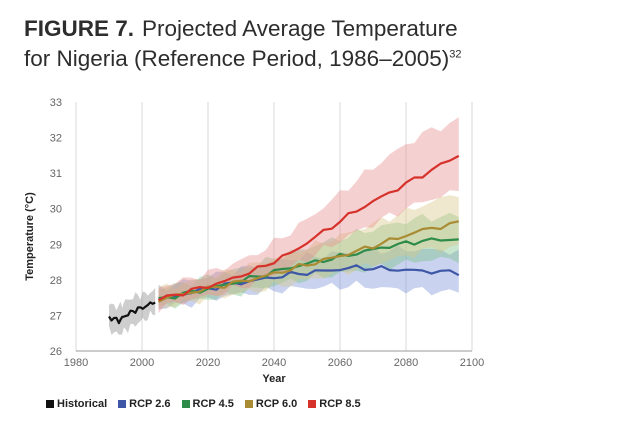 The height and width of the screenshot is (429, 631). Describe the element at coordinates (56, 227) in the screenshot. I see `y-tick-labels: 26 27 28 29 30 31 32 33` at that location.